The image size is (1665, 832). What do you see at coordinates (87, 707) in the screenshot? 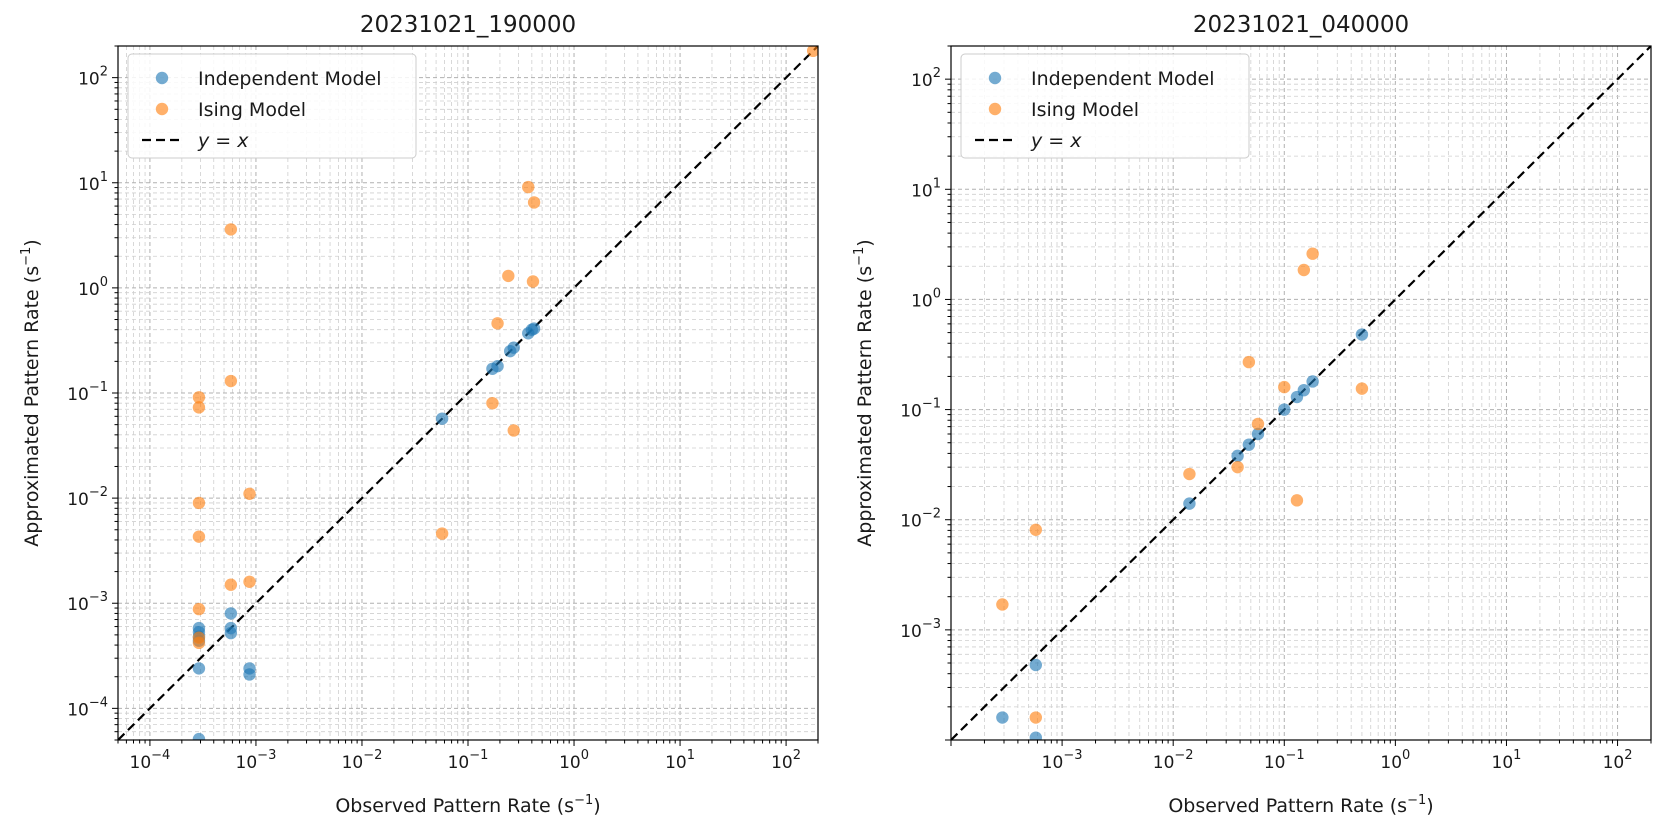
I see `y-tick-label: 10⁻⁴` at bounding box center [87, 707].